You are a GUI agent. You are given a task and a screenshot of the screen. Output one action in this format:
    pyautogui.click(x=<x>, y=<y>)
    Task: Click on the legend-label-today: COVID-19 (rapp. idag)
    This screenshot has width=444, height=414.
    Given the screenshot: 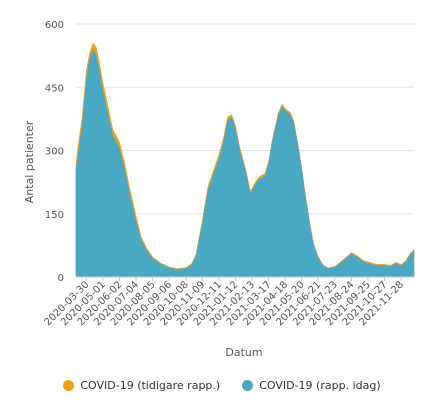 What is the action you would take?
    pyautogui.click(x=320, y=385)
    